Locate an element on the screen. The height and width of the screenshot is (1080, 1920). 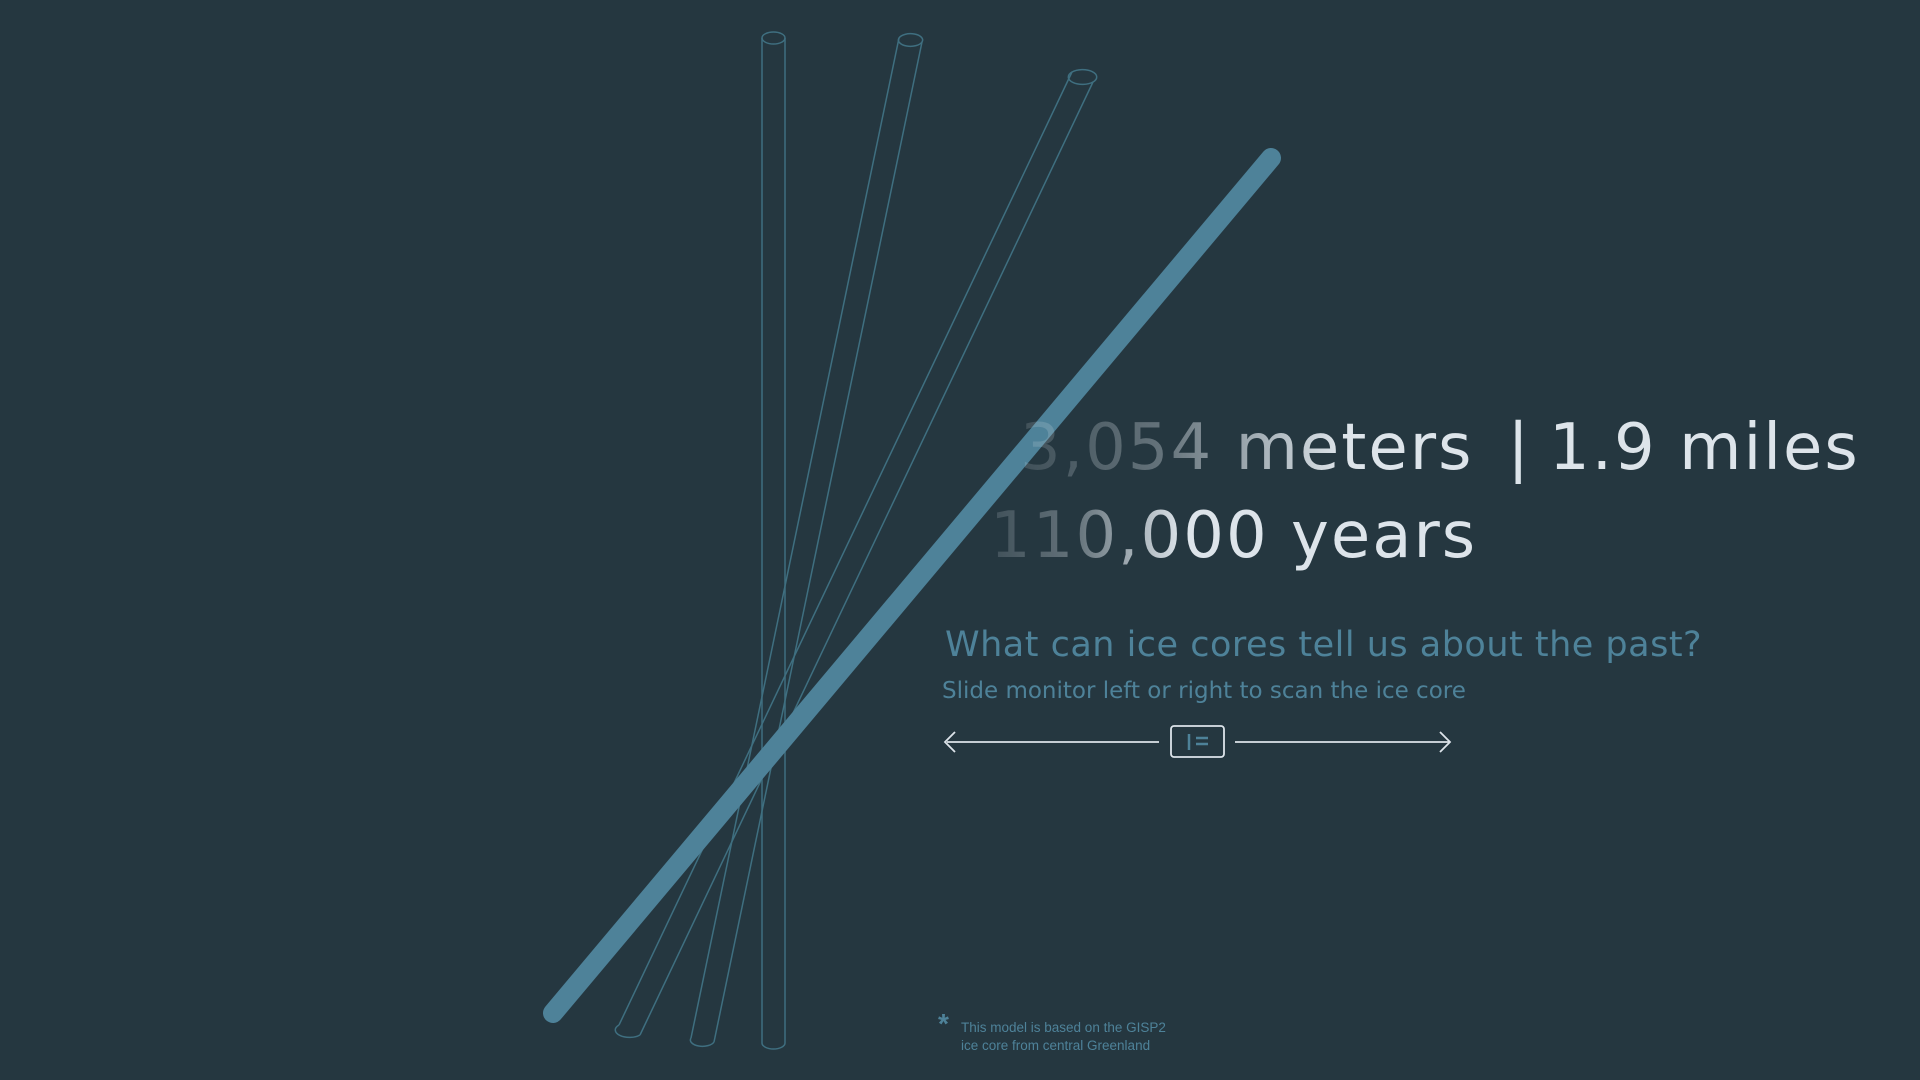
depth-headline: 3,054 meters | 1.9 miles is located at coordinates (1440, 448).